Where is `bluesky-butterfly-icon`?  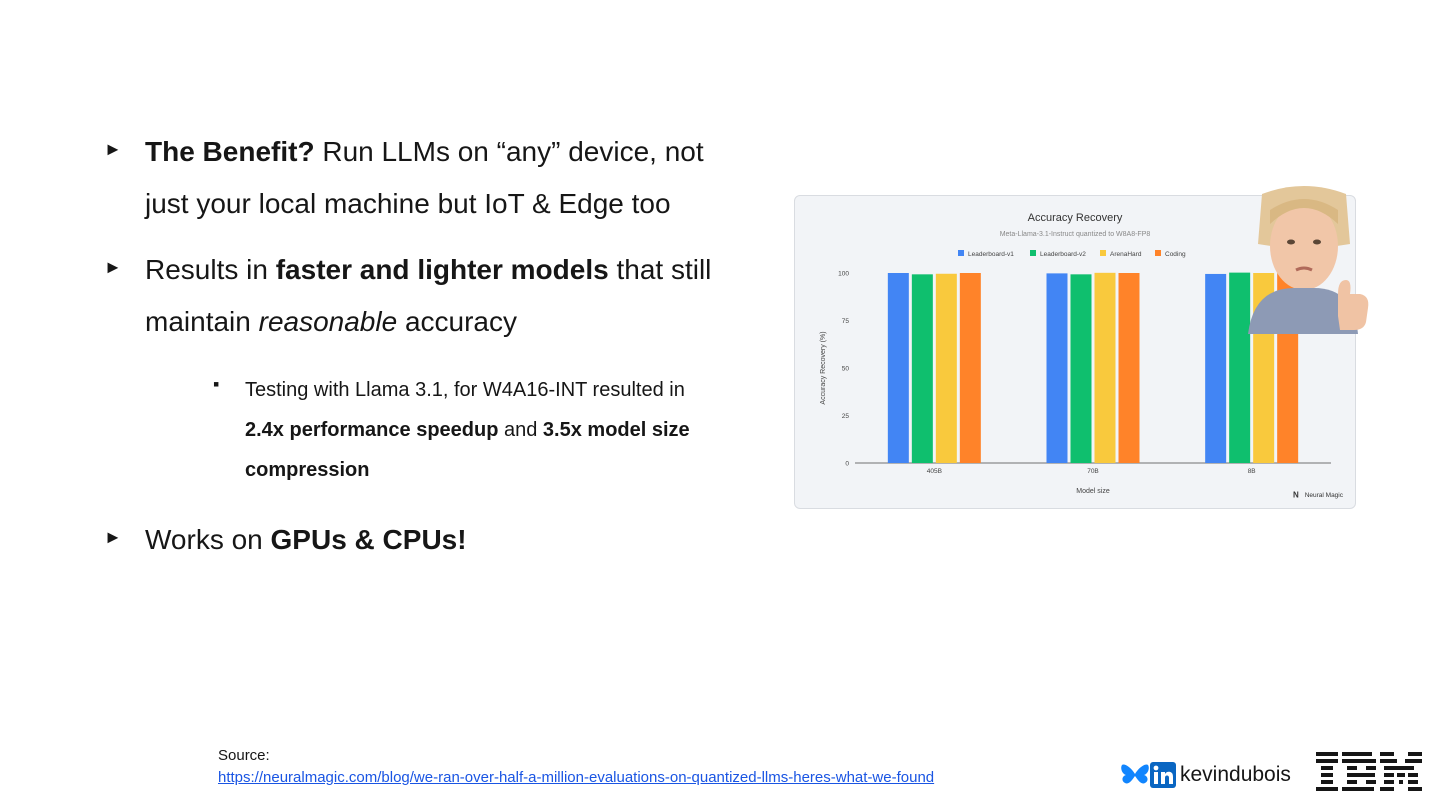
bluesky-butterfly-icon is located at coordinates (1135, 775).